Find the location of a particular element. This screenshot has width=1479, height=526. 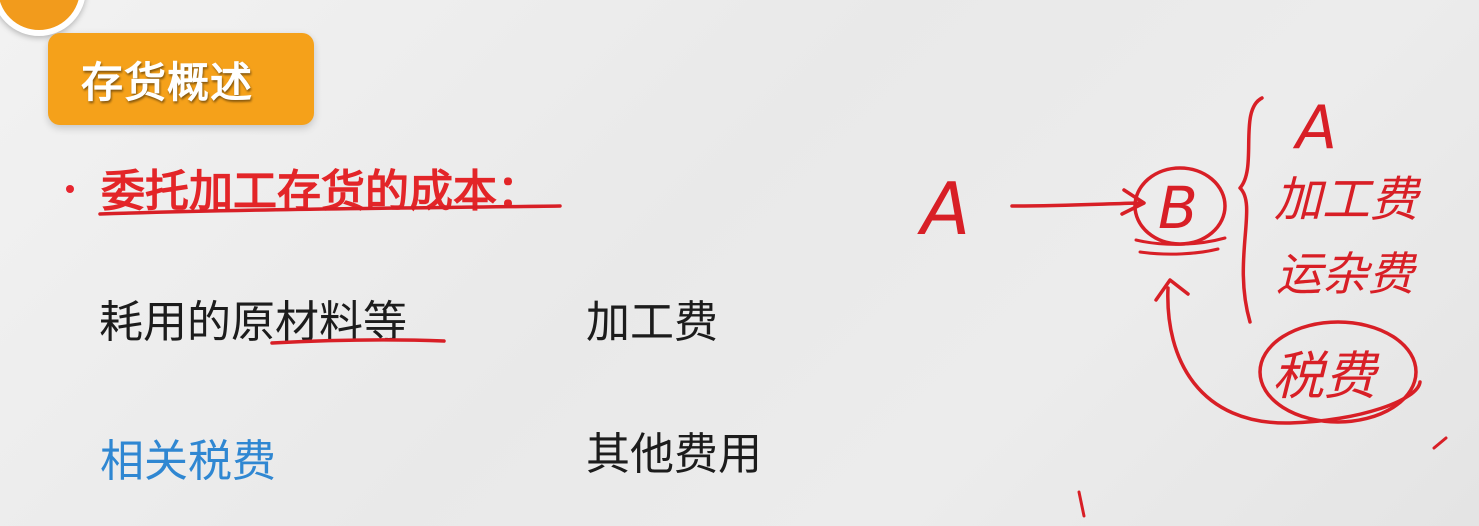

tax-circle is located at coordinates (1338, 372).